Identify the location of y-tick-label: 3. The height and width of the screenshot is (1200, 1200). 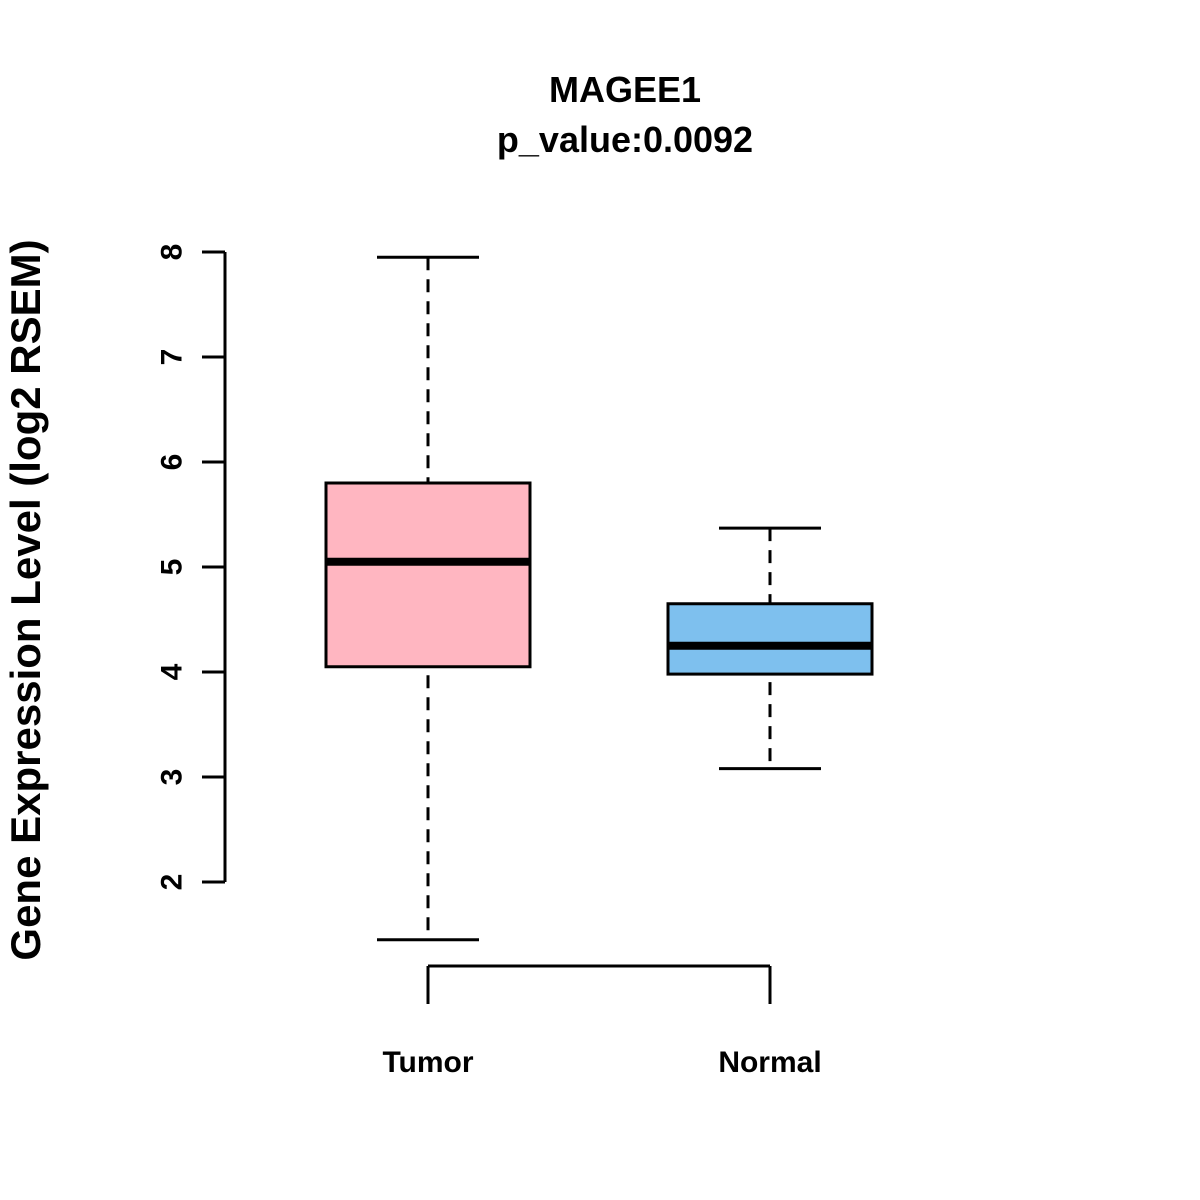
(172, 777).